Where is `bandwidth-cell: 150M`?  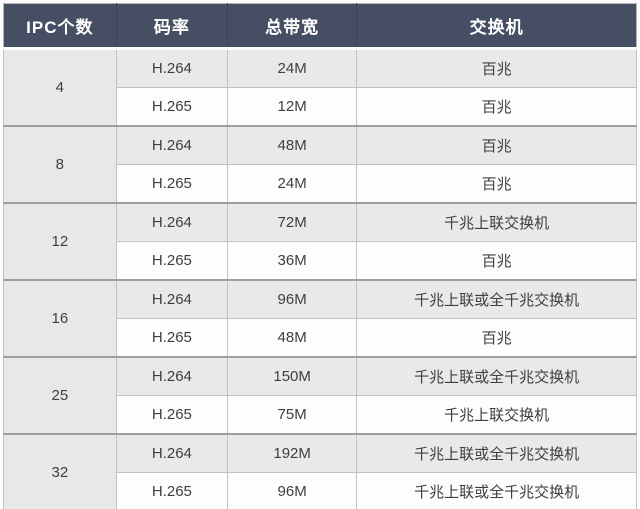 bandwidth-cell: 150M is located at coordinates (292, 376).